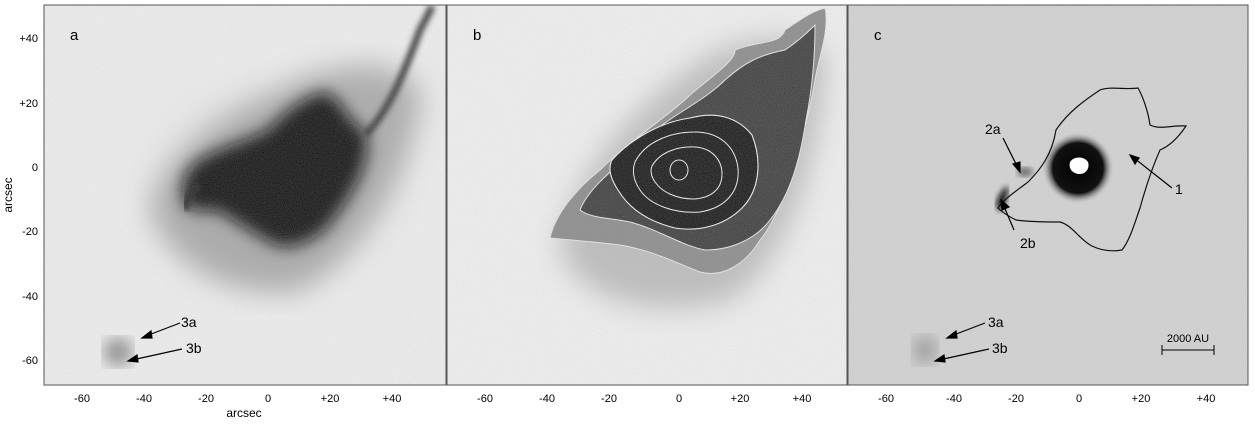  Describe the element at coordinates (74, 35) in the screenshot. I see `panel-a-letter: a` at that location.